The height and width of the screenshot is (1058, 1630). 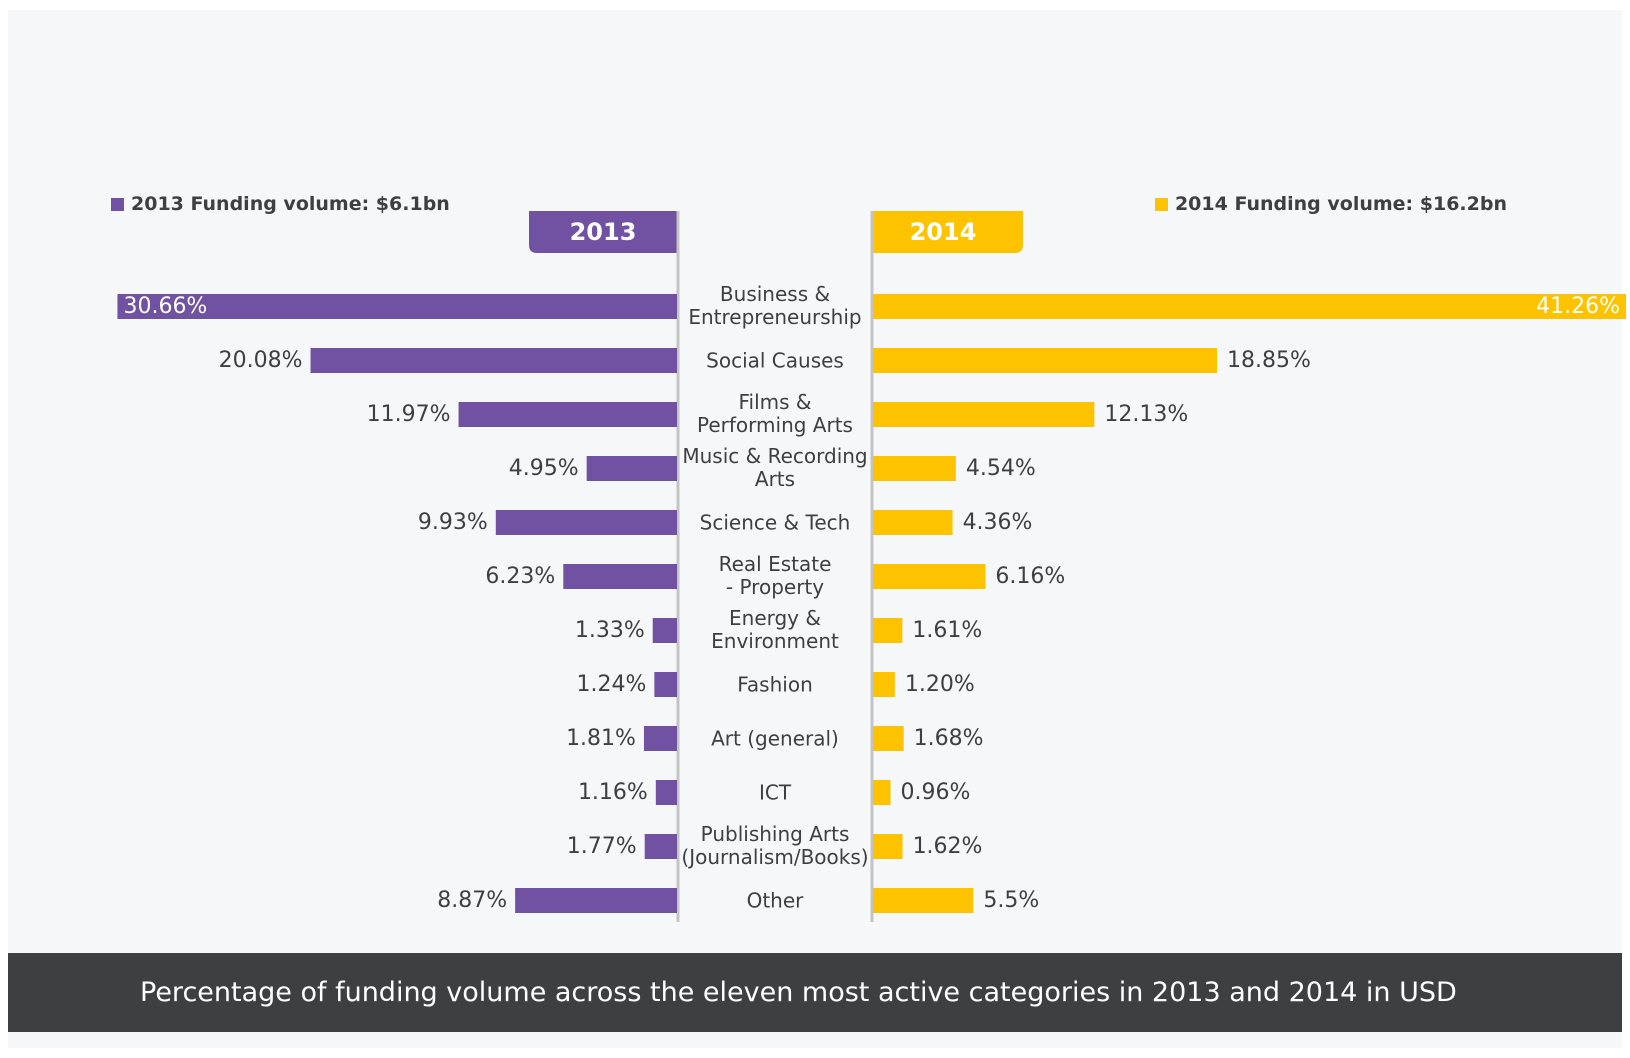 I want to click on year-tab-2014, so click(x=948, y=232).